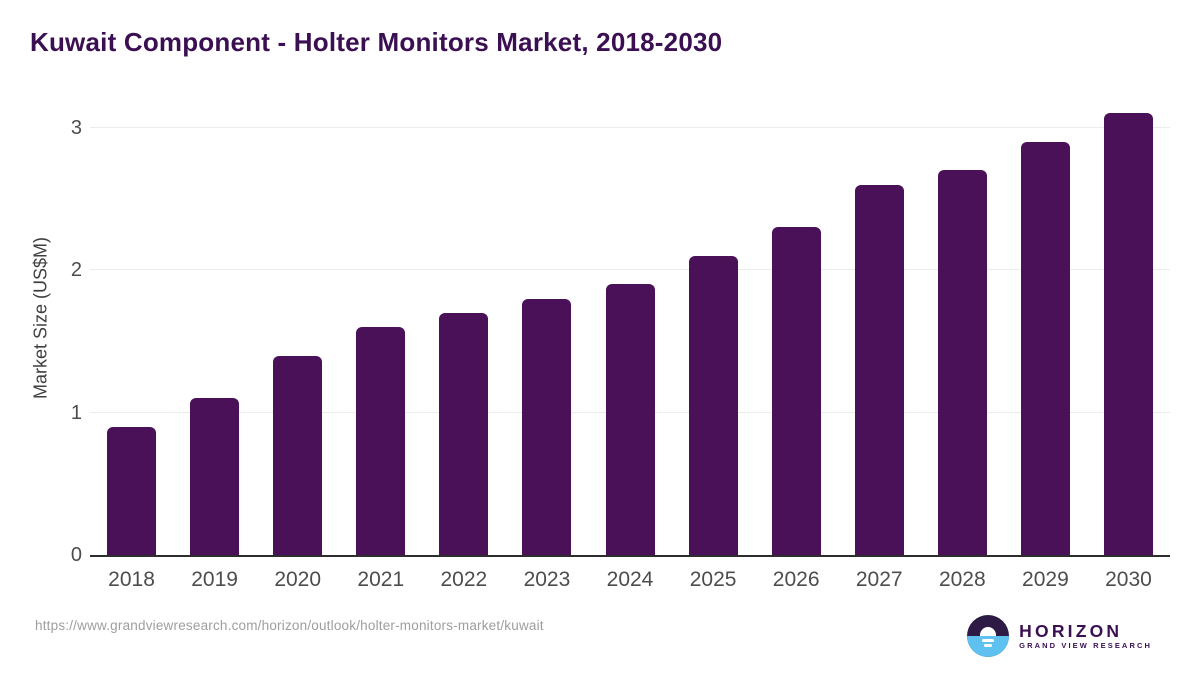  I want to click on bar-slot-2028, so click(962, 327).